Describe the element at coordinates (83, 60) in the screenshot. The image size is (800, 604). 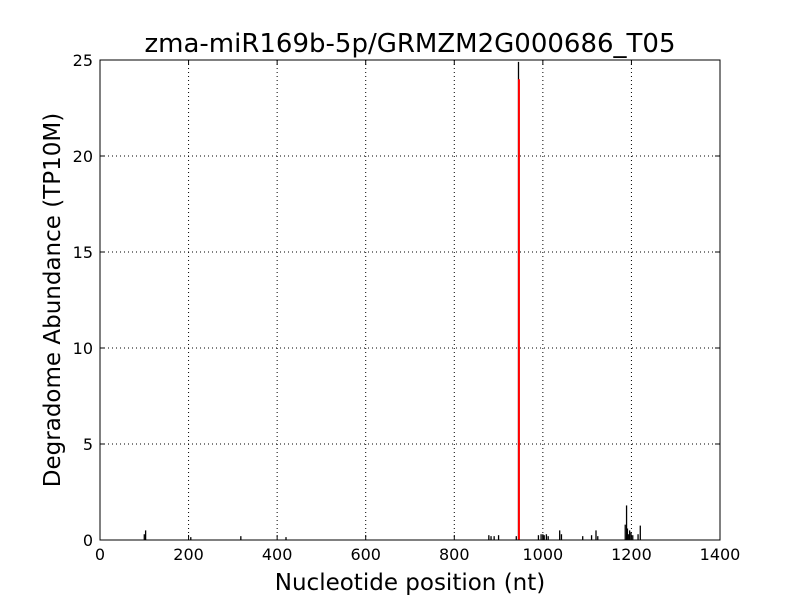
I see `y-tick-label: 25` at that location.